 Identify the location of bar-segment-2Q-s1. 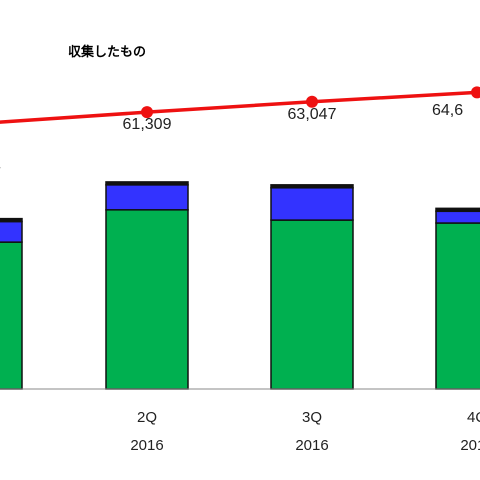
(147, 197).